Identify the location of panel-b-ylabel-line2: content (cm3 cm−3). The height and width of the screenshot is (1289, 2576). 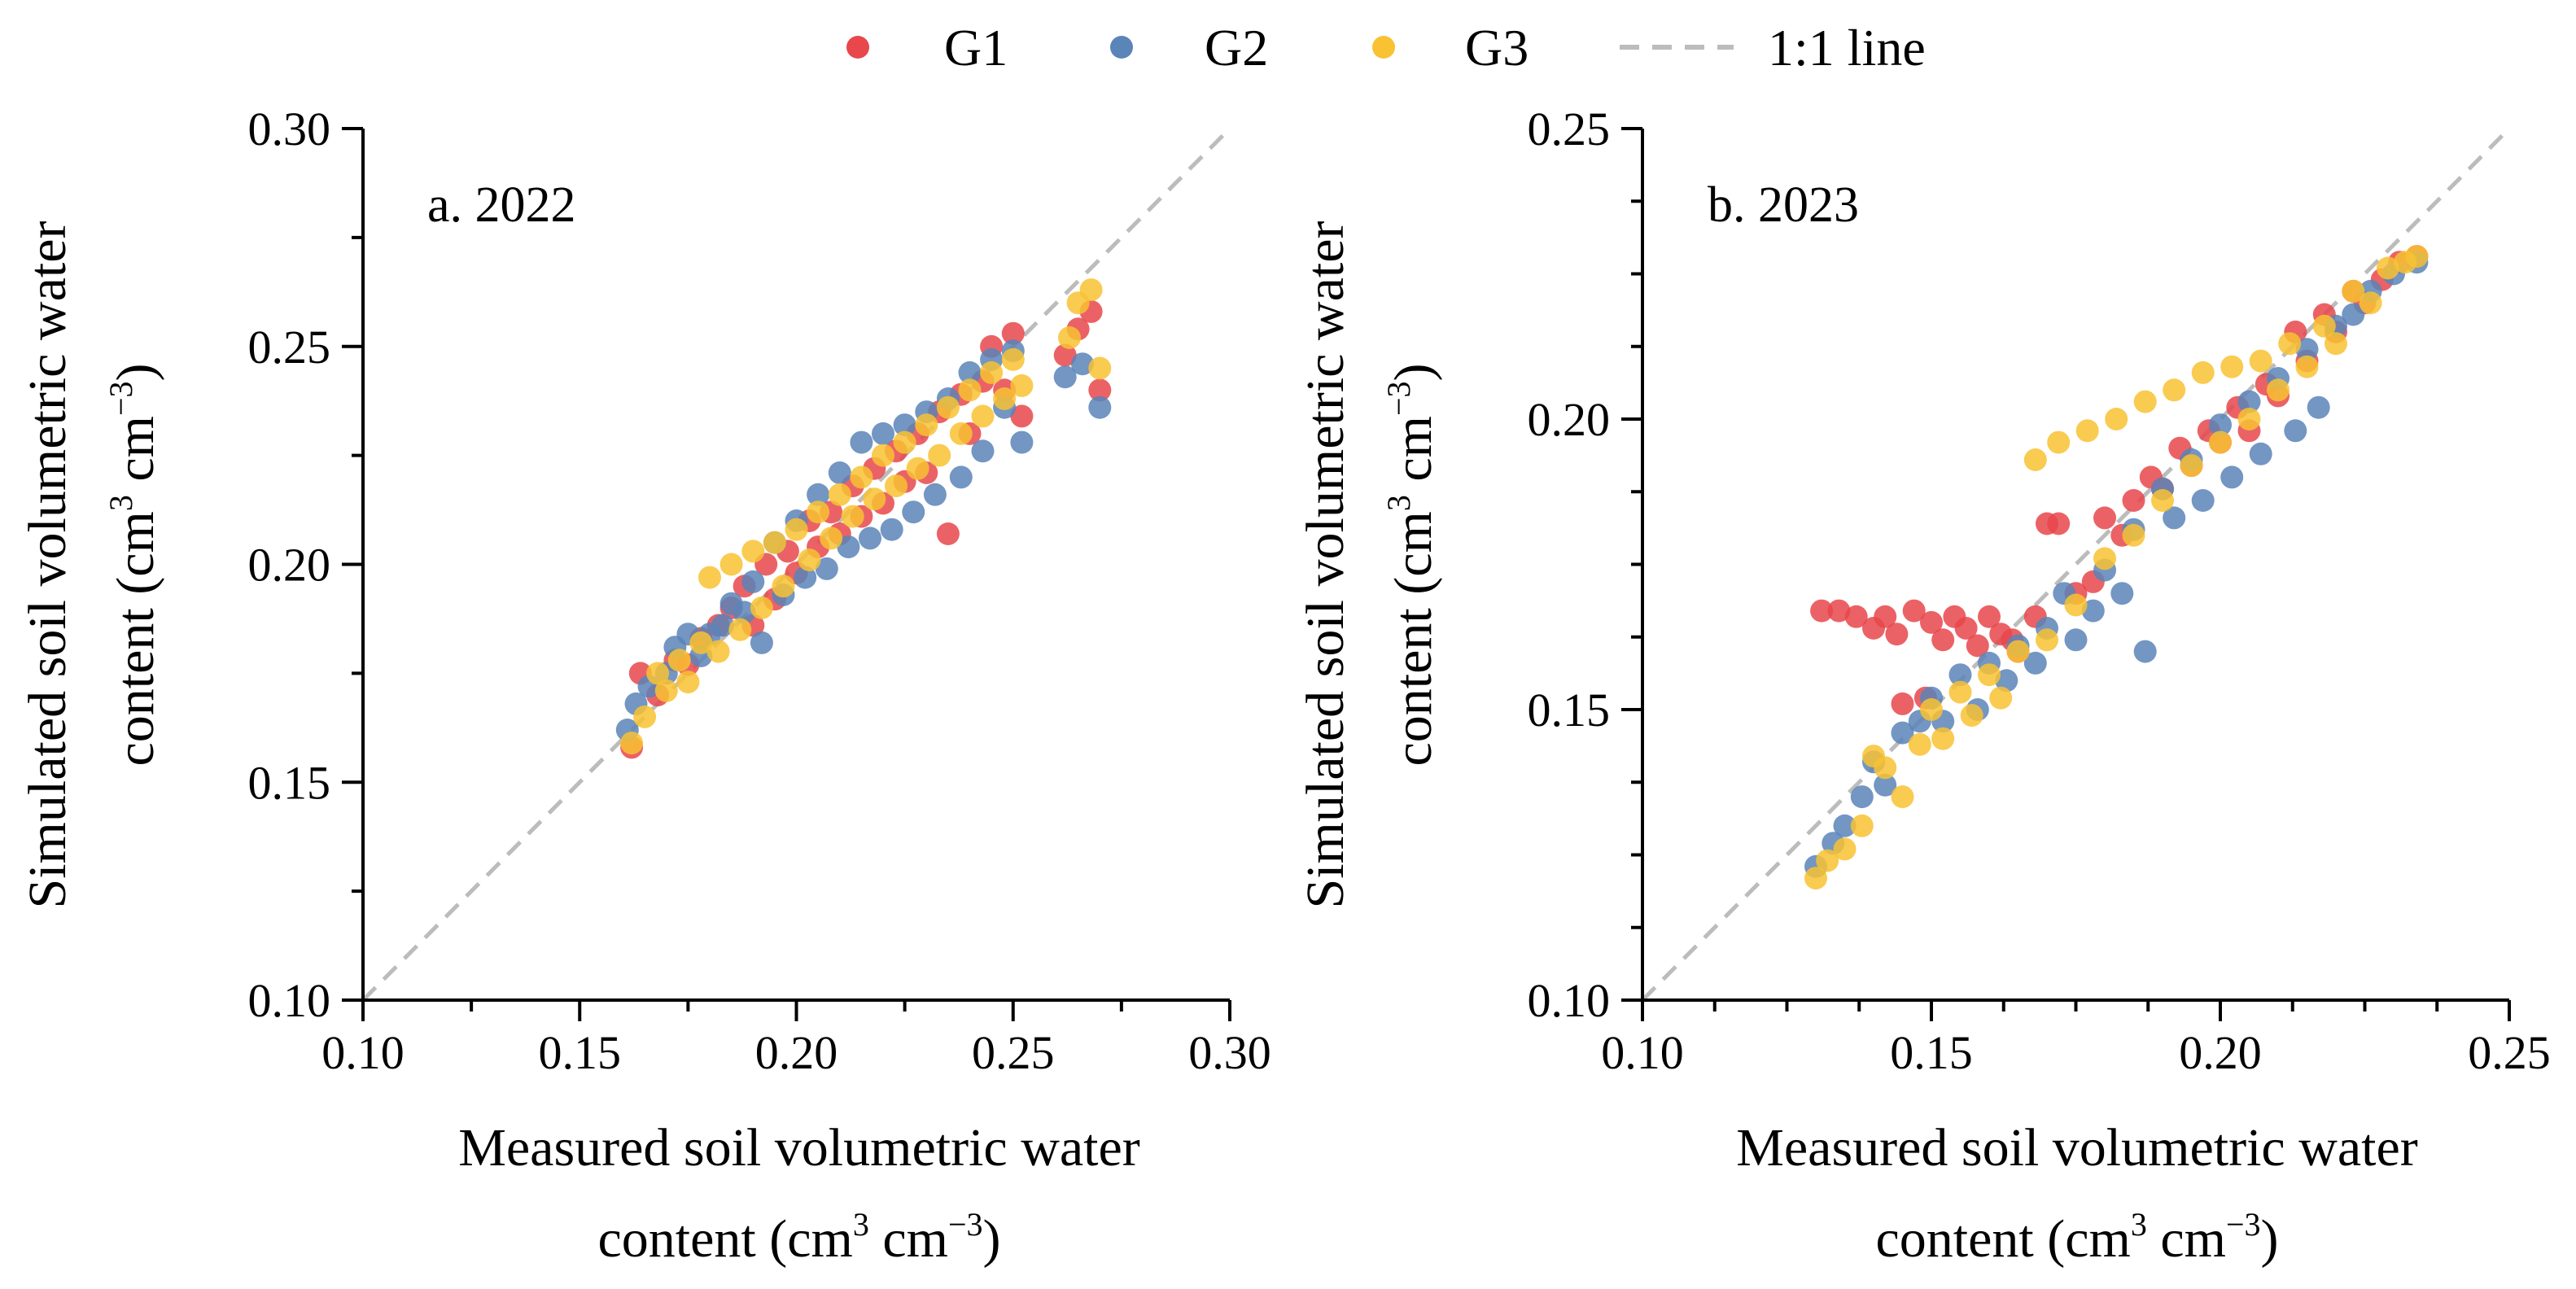
(1411, 564).